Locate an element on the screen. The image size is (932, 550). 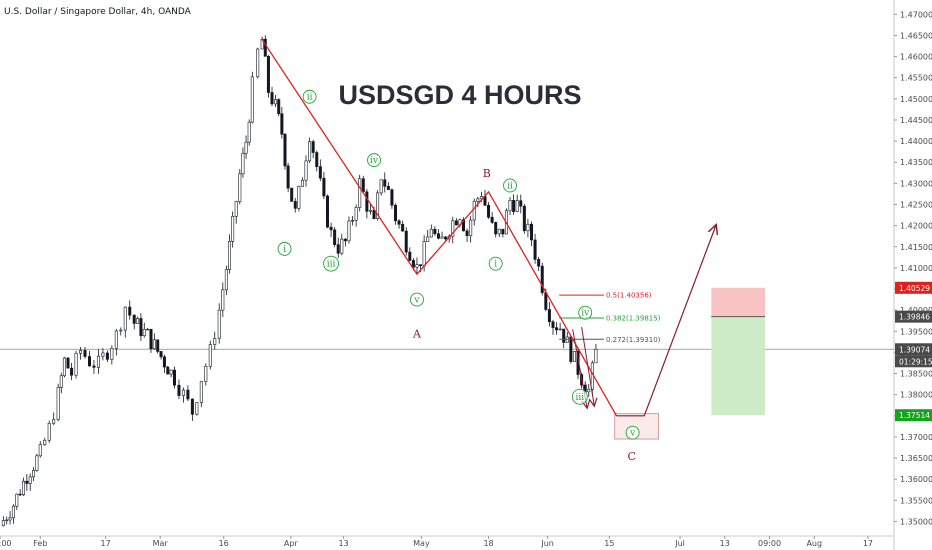
abc-wave-label: C is located at coordinates (632, 456).